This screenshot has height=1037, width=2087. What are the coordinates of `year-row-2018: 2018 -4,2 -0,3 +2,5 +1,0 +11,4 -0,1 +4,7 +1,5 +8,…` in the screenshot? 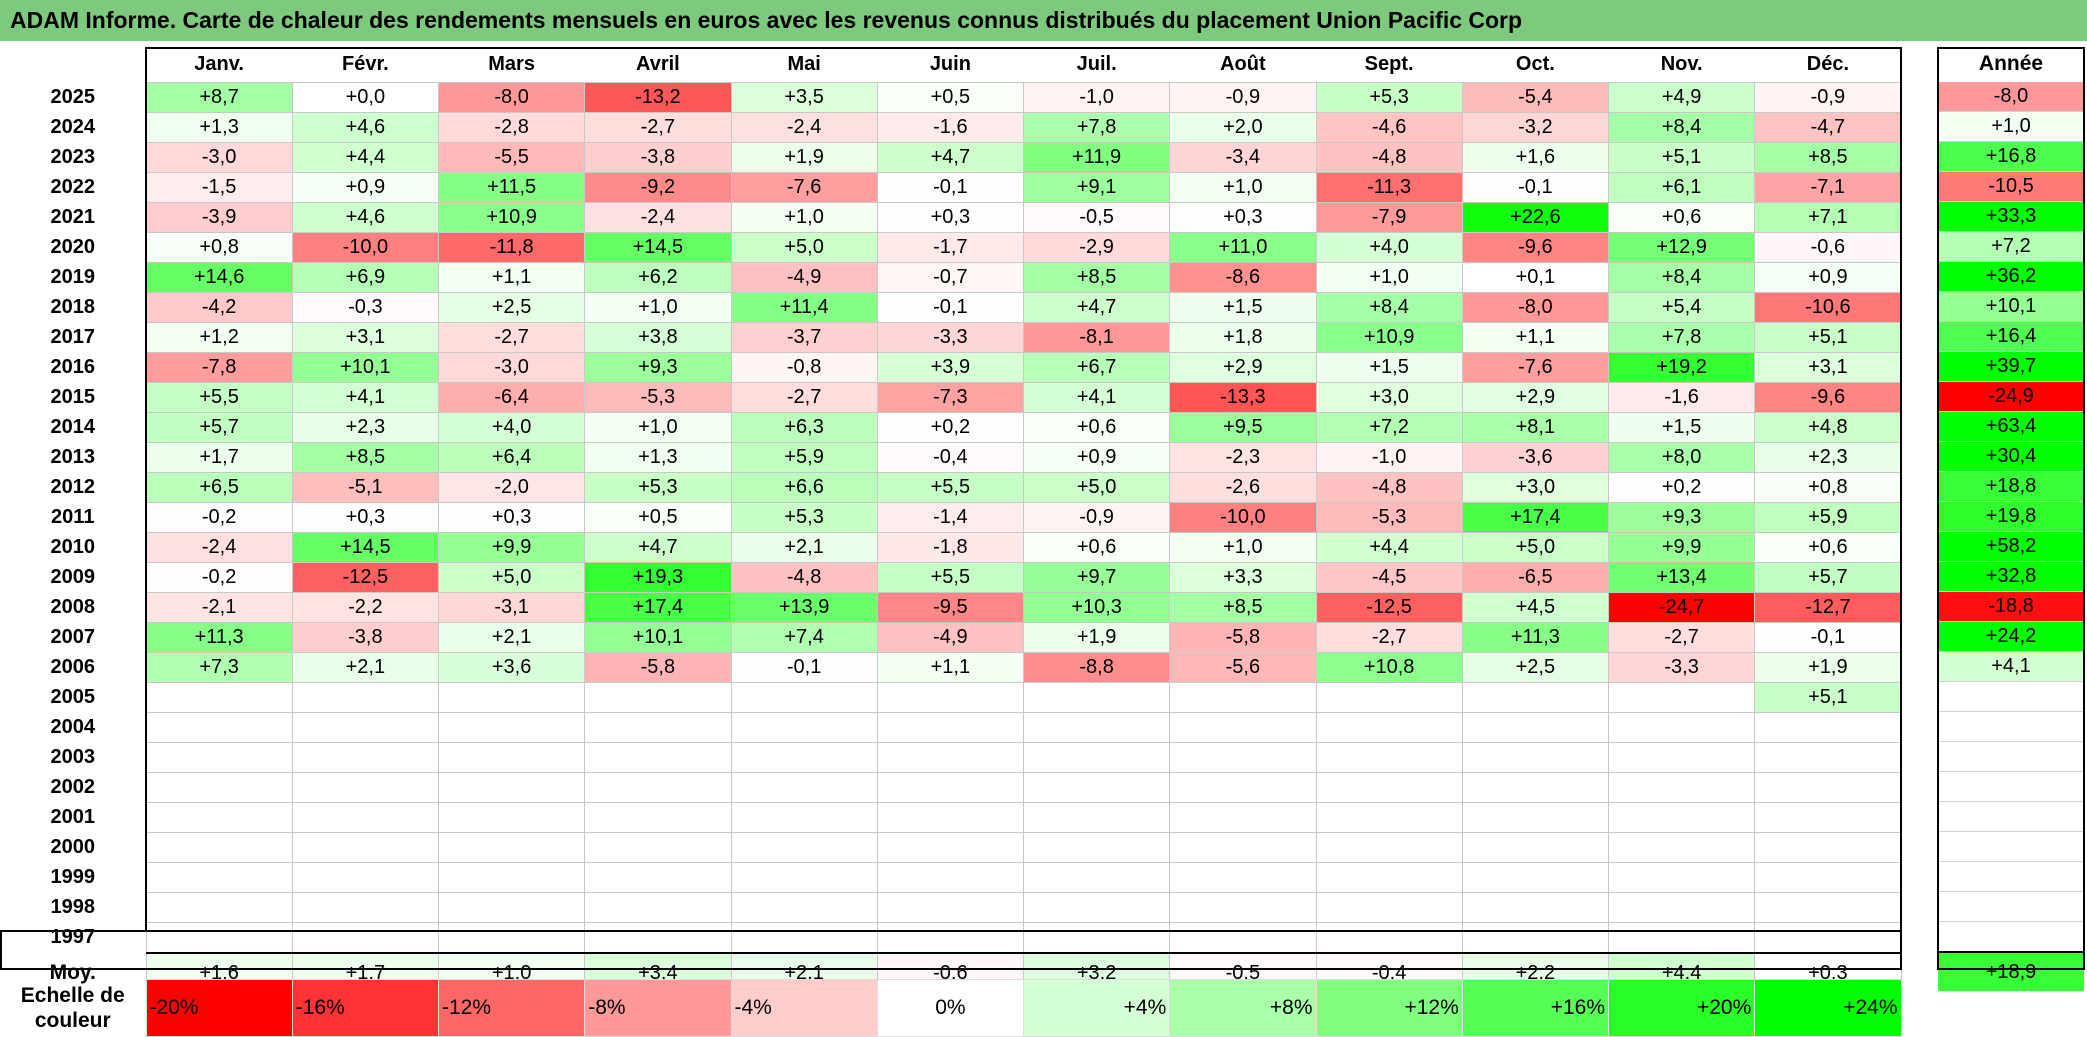 It's located at (951, 307).